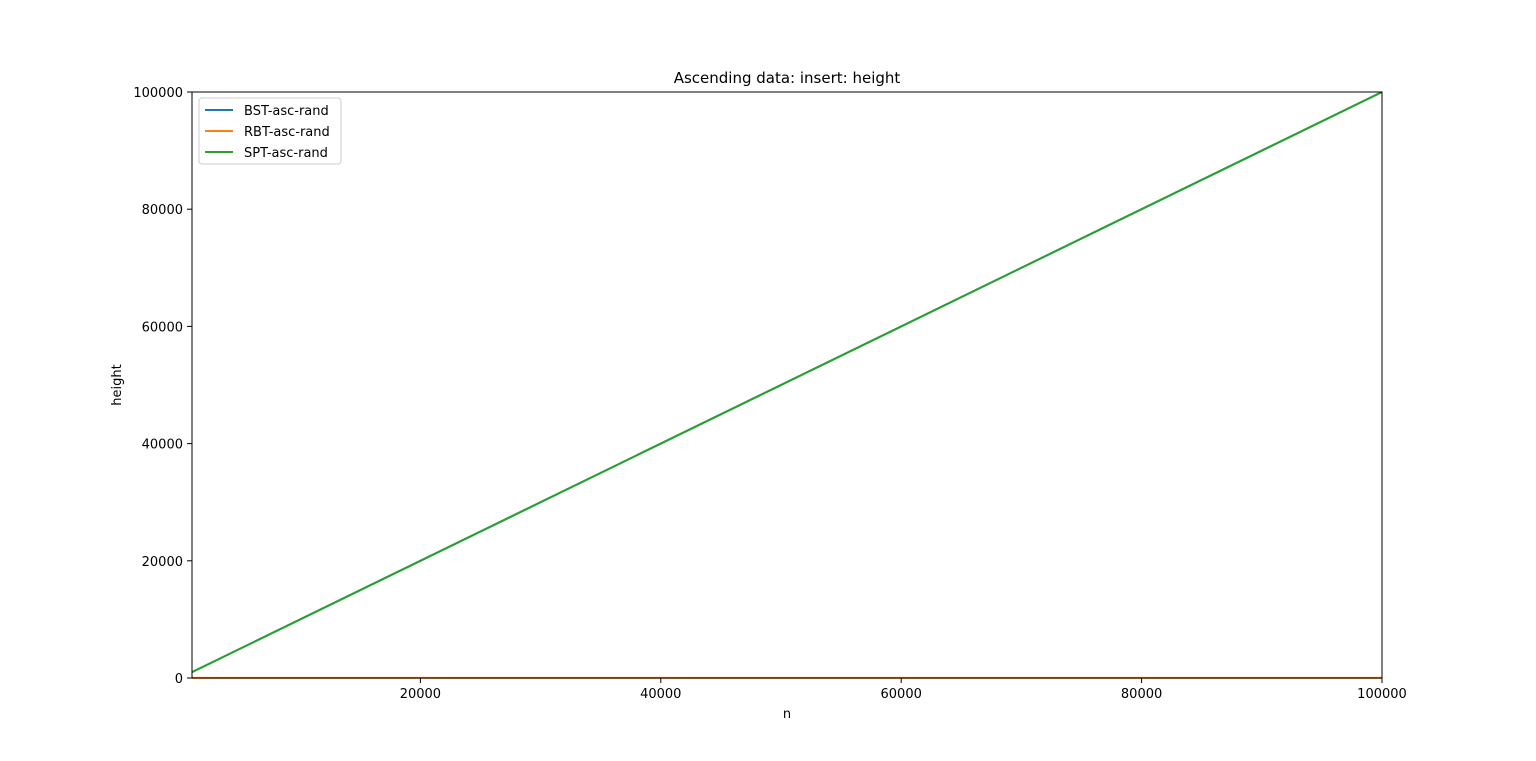 Image resolution: width=1536 pixels, height=761 pixels. Describe the element at coordinates (287, 132) in the screenshot. I see `legend-label-1: RBT-asc-rand` at that location.